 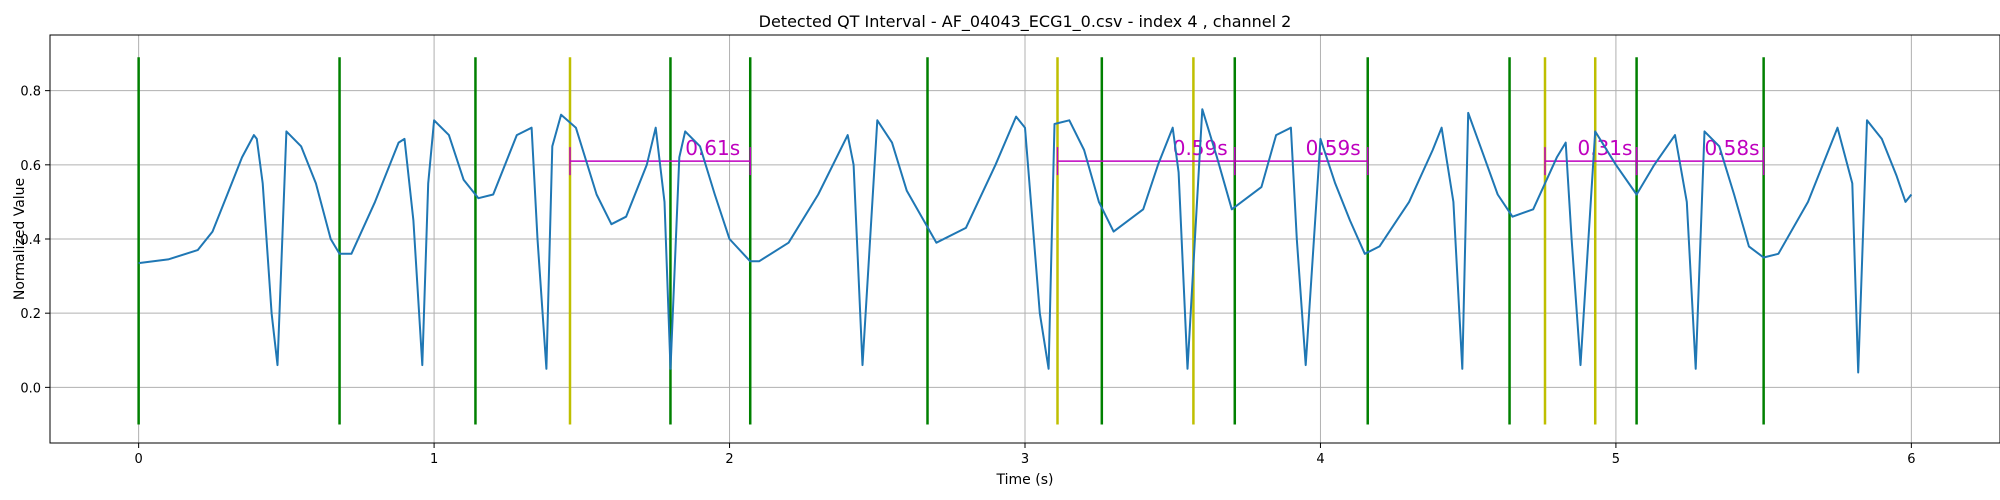 What do you see at coordinates (30, 166) in the screenshot?
I see `y-tick-label: 0.6` at bounding box center [30, 166].